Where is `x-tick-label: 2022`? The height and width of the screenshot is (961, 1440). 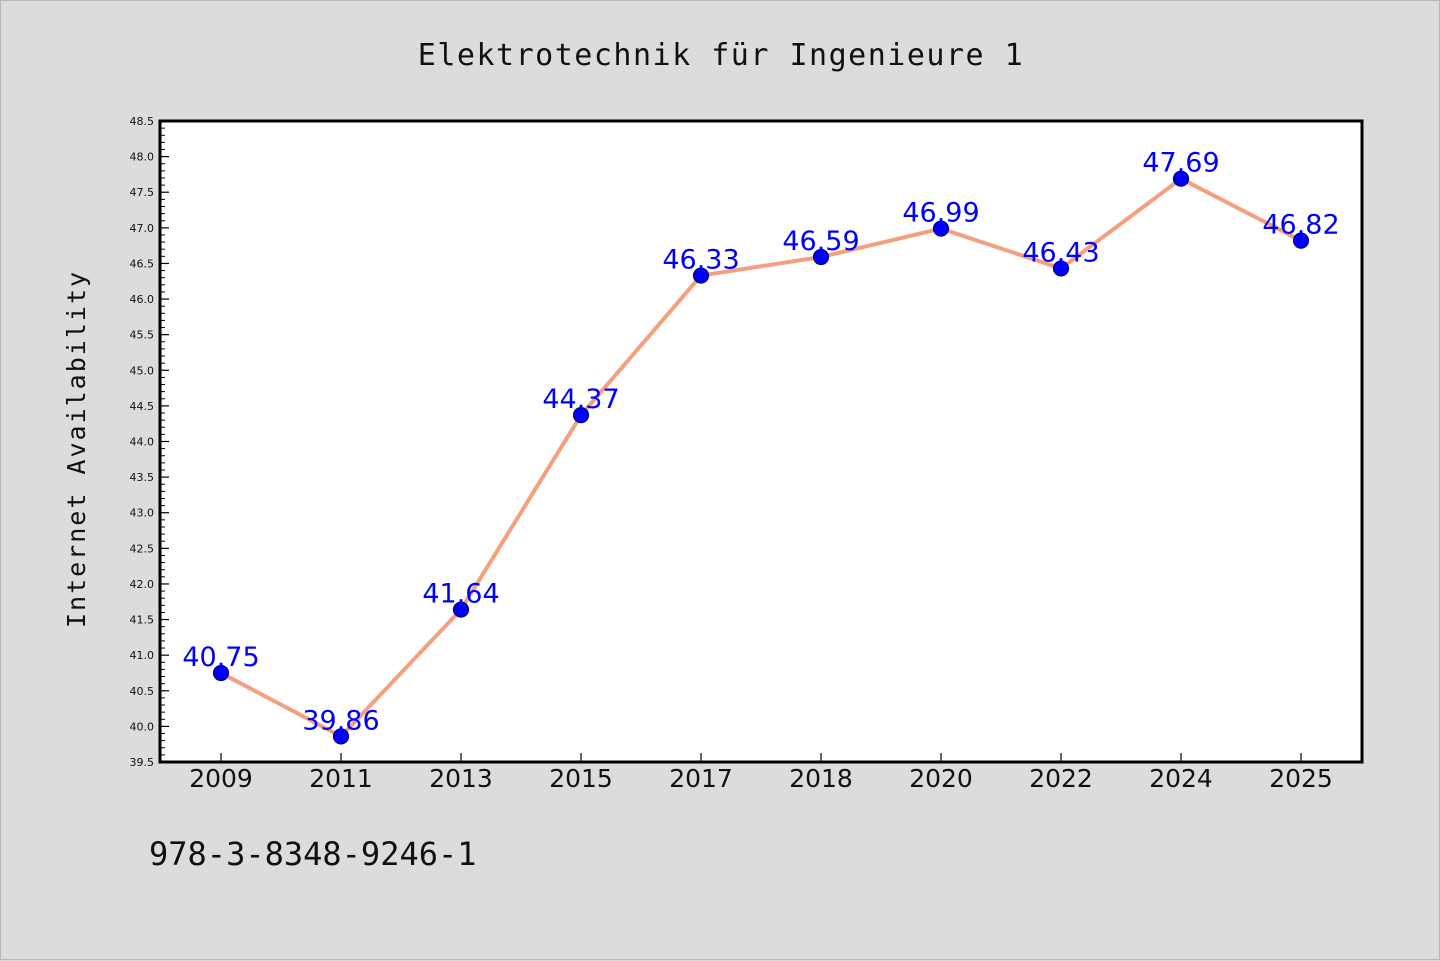
x-tick-label: 2022 is located at coordinates (1061, 778).